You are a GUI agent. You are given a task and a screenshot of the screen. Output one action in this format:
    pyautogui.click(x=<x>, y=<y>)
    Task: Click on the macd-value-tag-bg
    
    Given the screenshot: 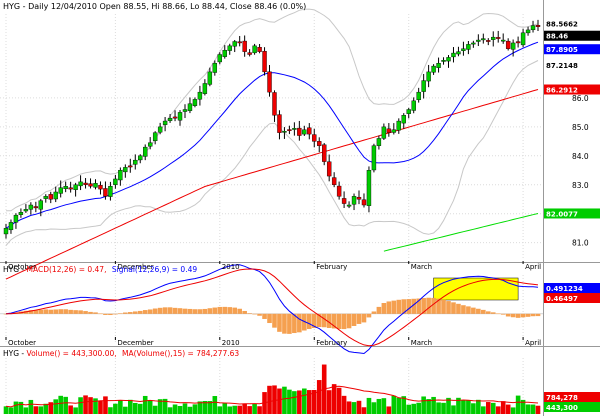 What is the action you would take?
    pyautogui.click(x=572, y=288)
    